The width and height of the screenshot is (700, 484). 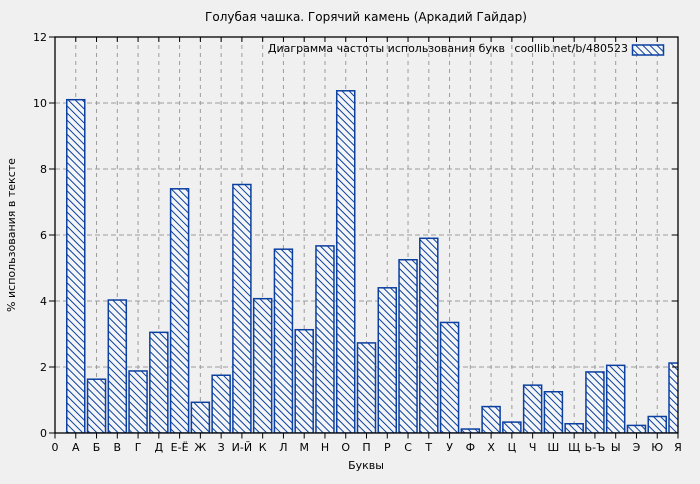 What do you see at coordinates (40, 103) in the screenshot?
I see `y-tick-label: 10` at bounding box center [40, 103].